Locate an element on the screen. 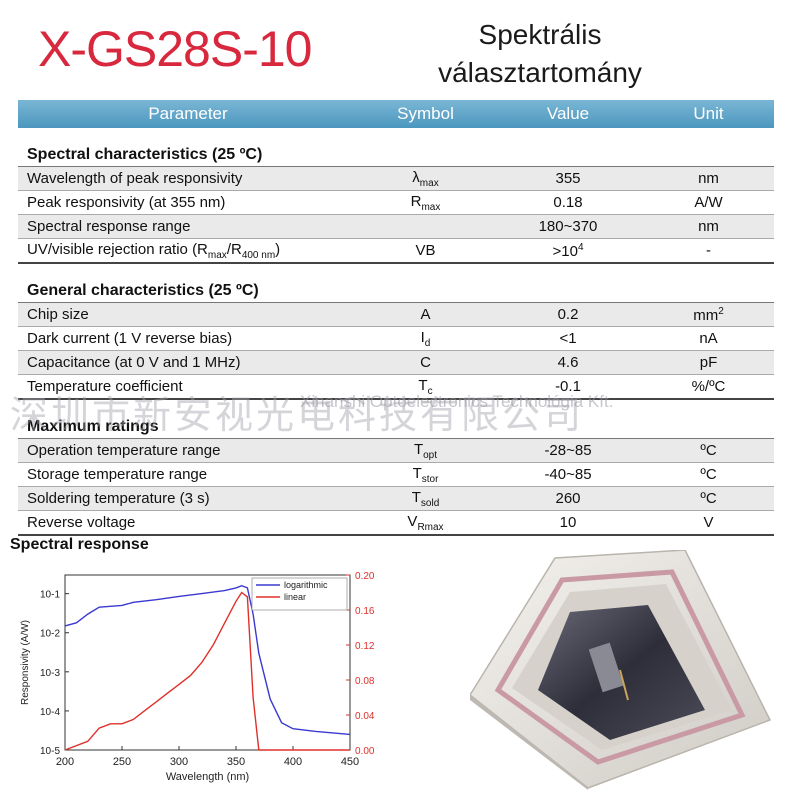 Image resolution: width=800 pixels, height=800 pixels. x-tick-label: 250 is located at coordinates (122, 762).